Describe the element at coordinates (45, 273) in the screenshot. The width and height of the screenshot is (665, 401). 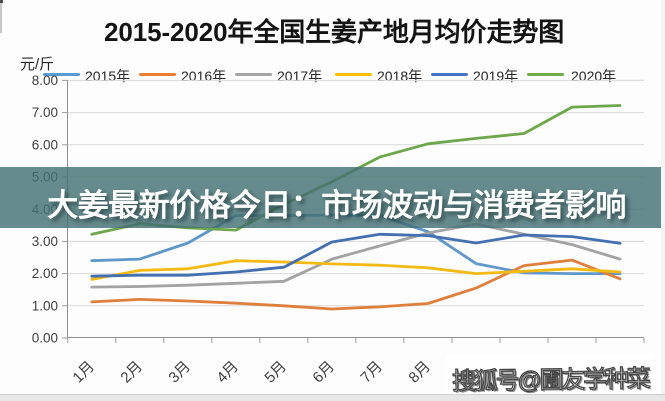
I see `svg-text: 2.00` at that location.